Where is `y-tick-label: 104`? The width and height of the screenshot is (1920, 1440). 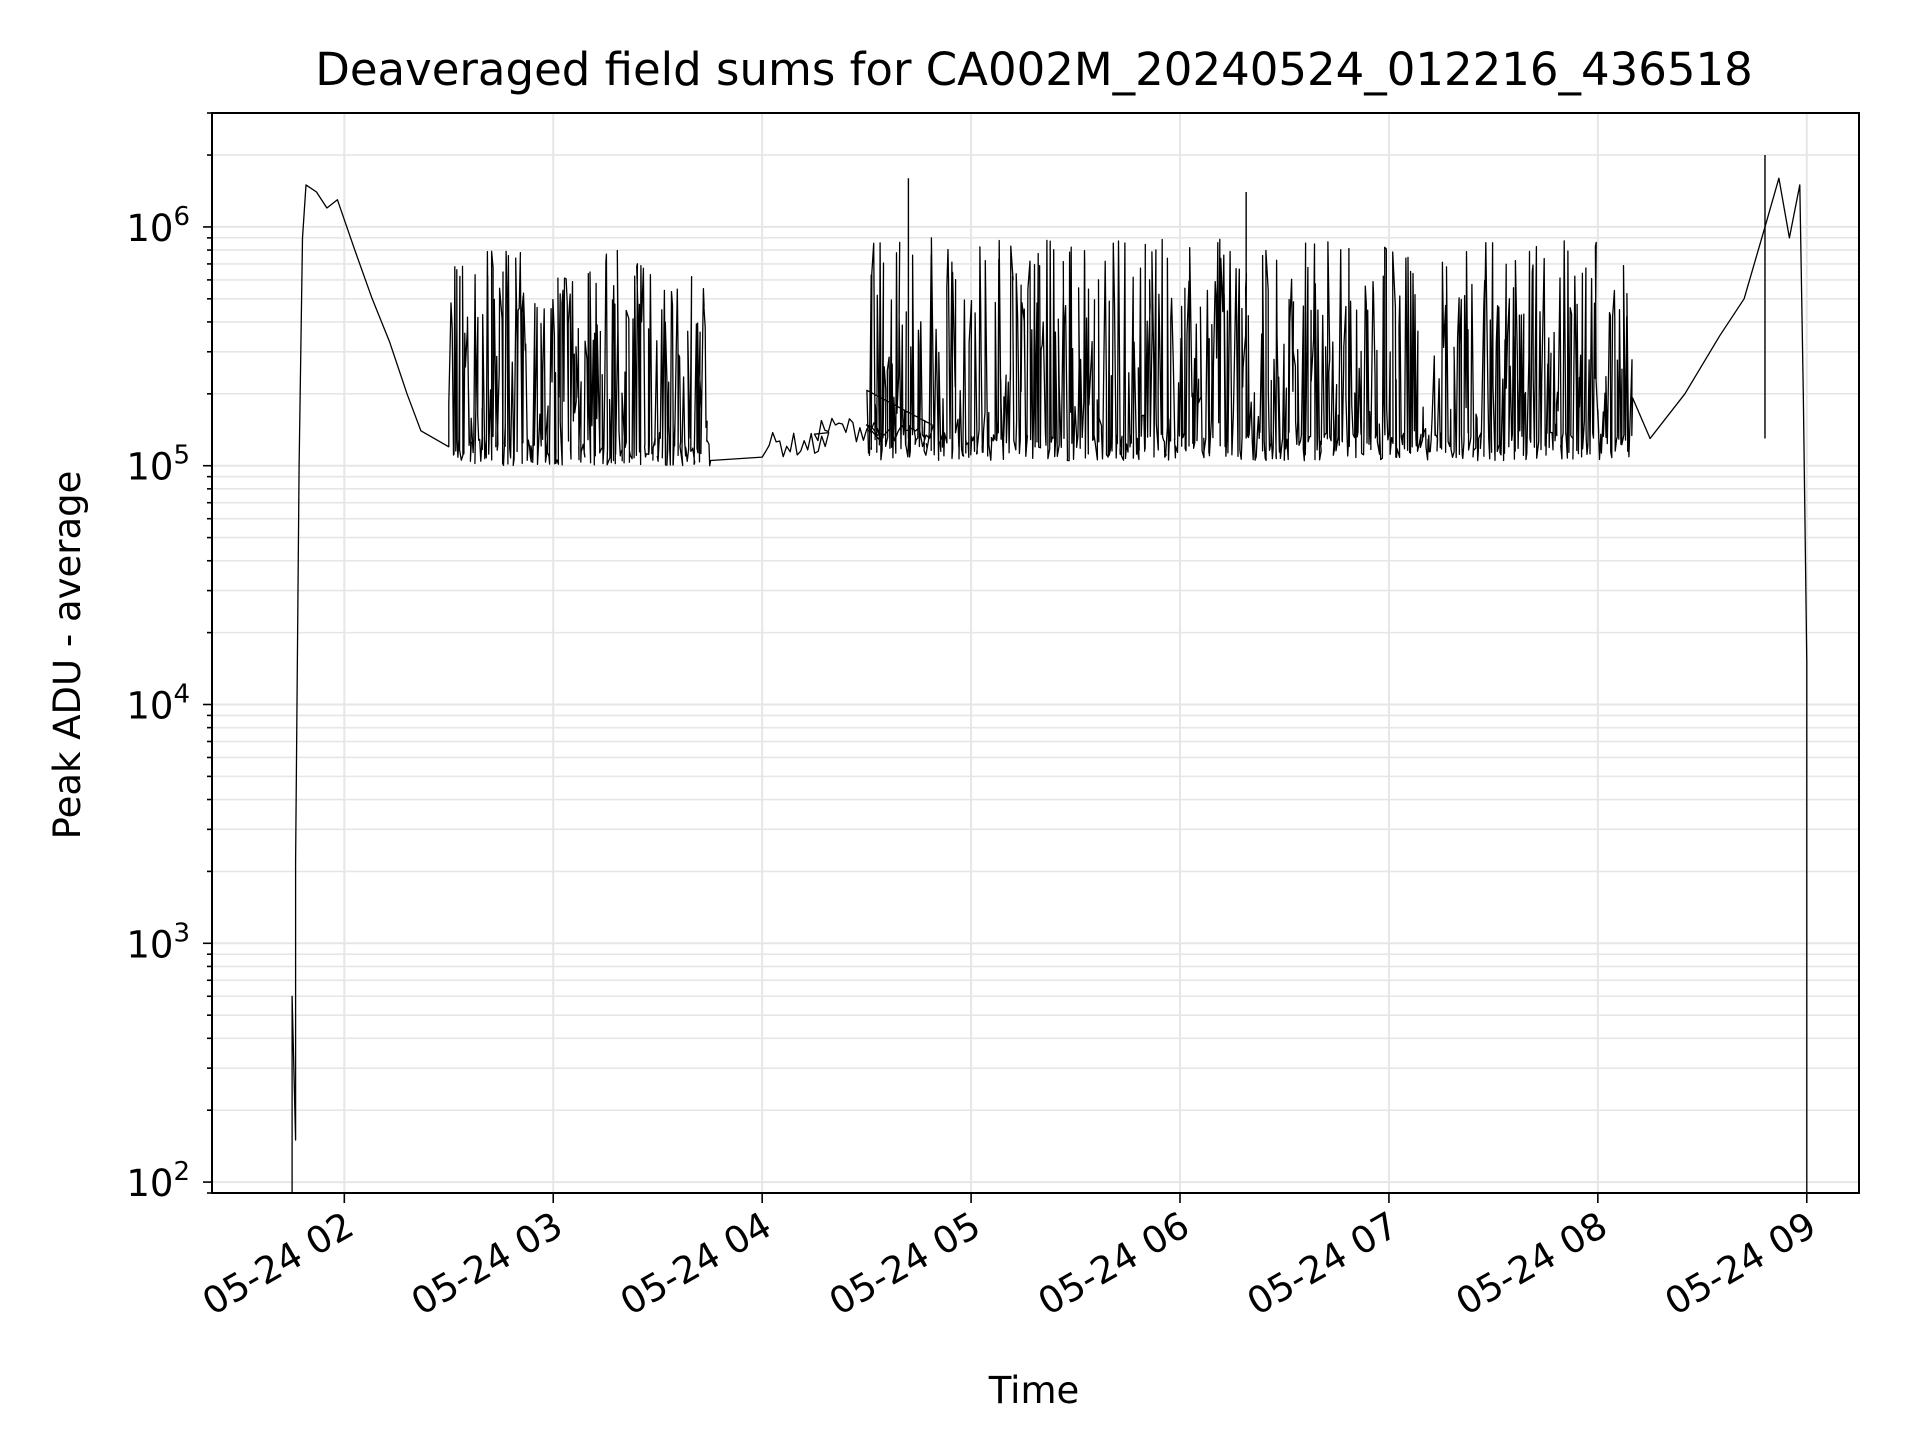
y-tick-label: 104 is located at coordinates (158, 704).